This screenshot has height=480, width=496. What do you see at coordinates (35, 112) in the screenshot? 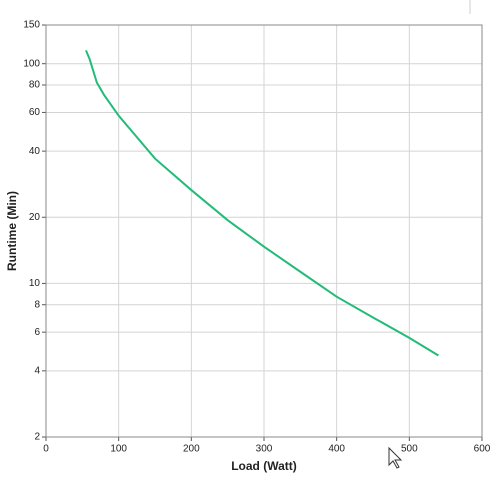
I see `y-tick-label: 60` at bounding box center [35, 112].